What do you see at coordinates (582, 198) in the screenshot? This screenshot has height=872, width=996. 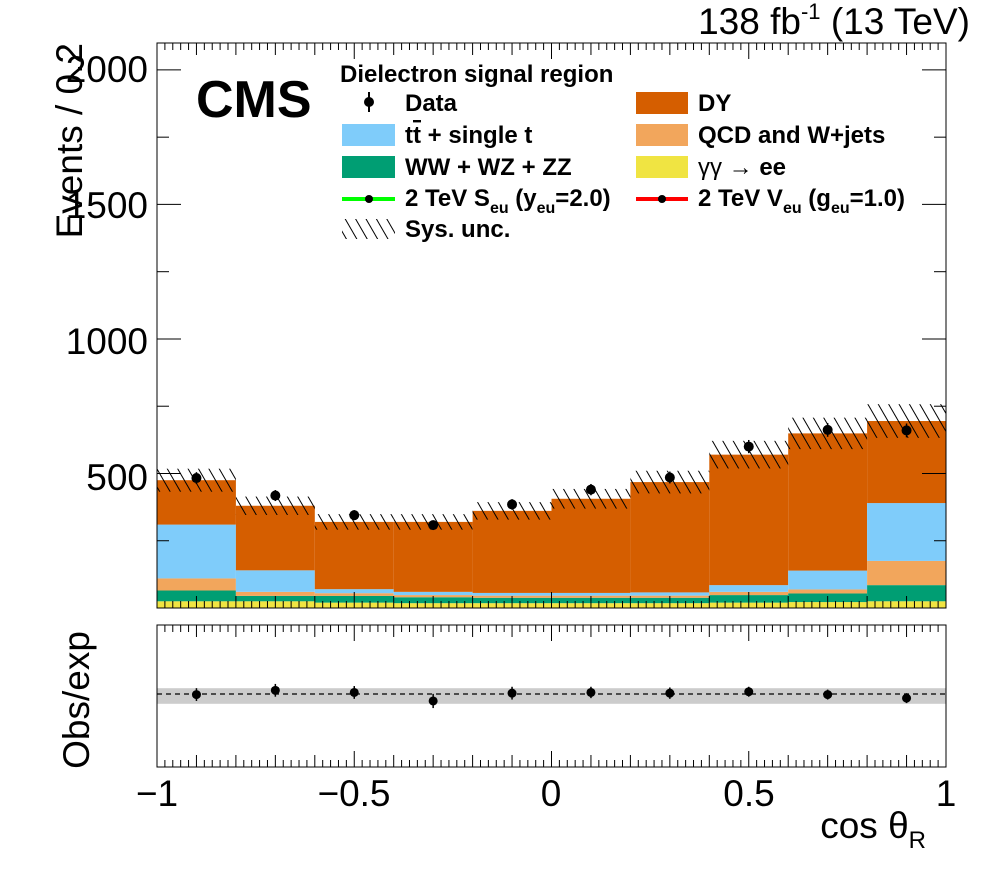 I see `legend-signal-s-val: =2.0)` at bounding box center [582, 198].